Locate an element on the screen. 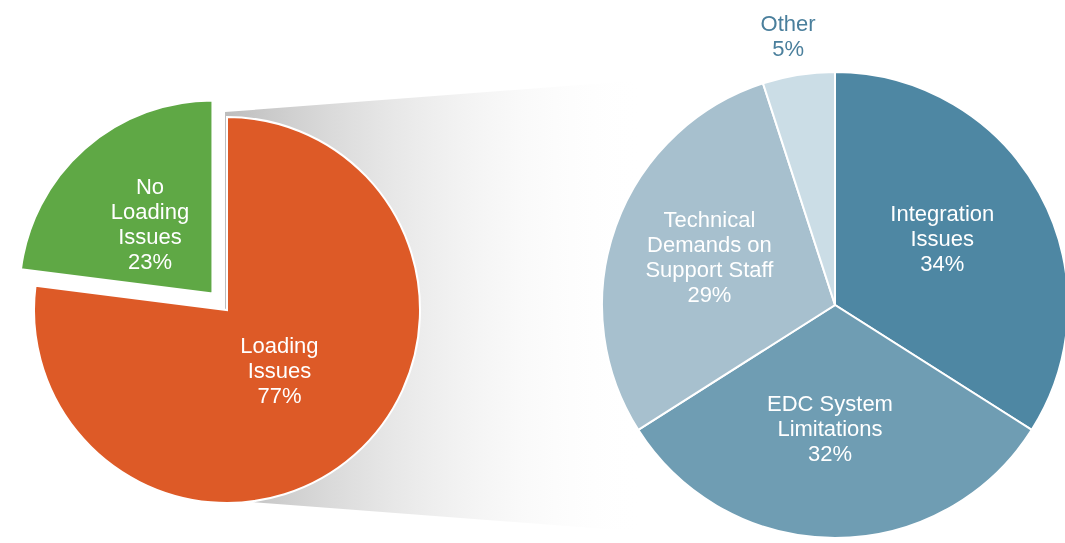  data-label: 77% is located at coordinates (279, 395).